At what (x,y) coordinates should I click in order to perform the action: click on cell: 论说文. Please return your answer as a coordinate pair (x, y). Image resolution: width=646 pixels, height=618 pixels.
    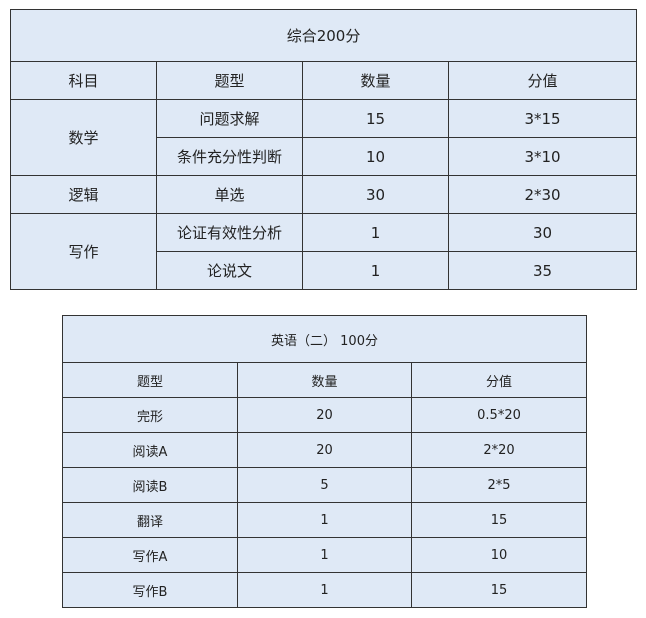
    Looking at the image, I should click on (229, 270).